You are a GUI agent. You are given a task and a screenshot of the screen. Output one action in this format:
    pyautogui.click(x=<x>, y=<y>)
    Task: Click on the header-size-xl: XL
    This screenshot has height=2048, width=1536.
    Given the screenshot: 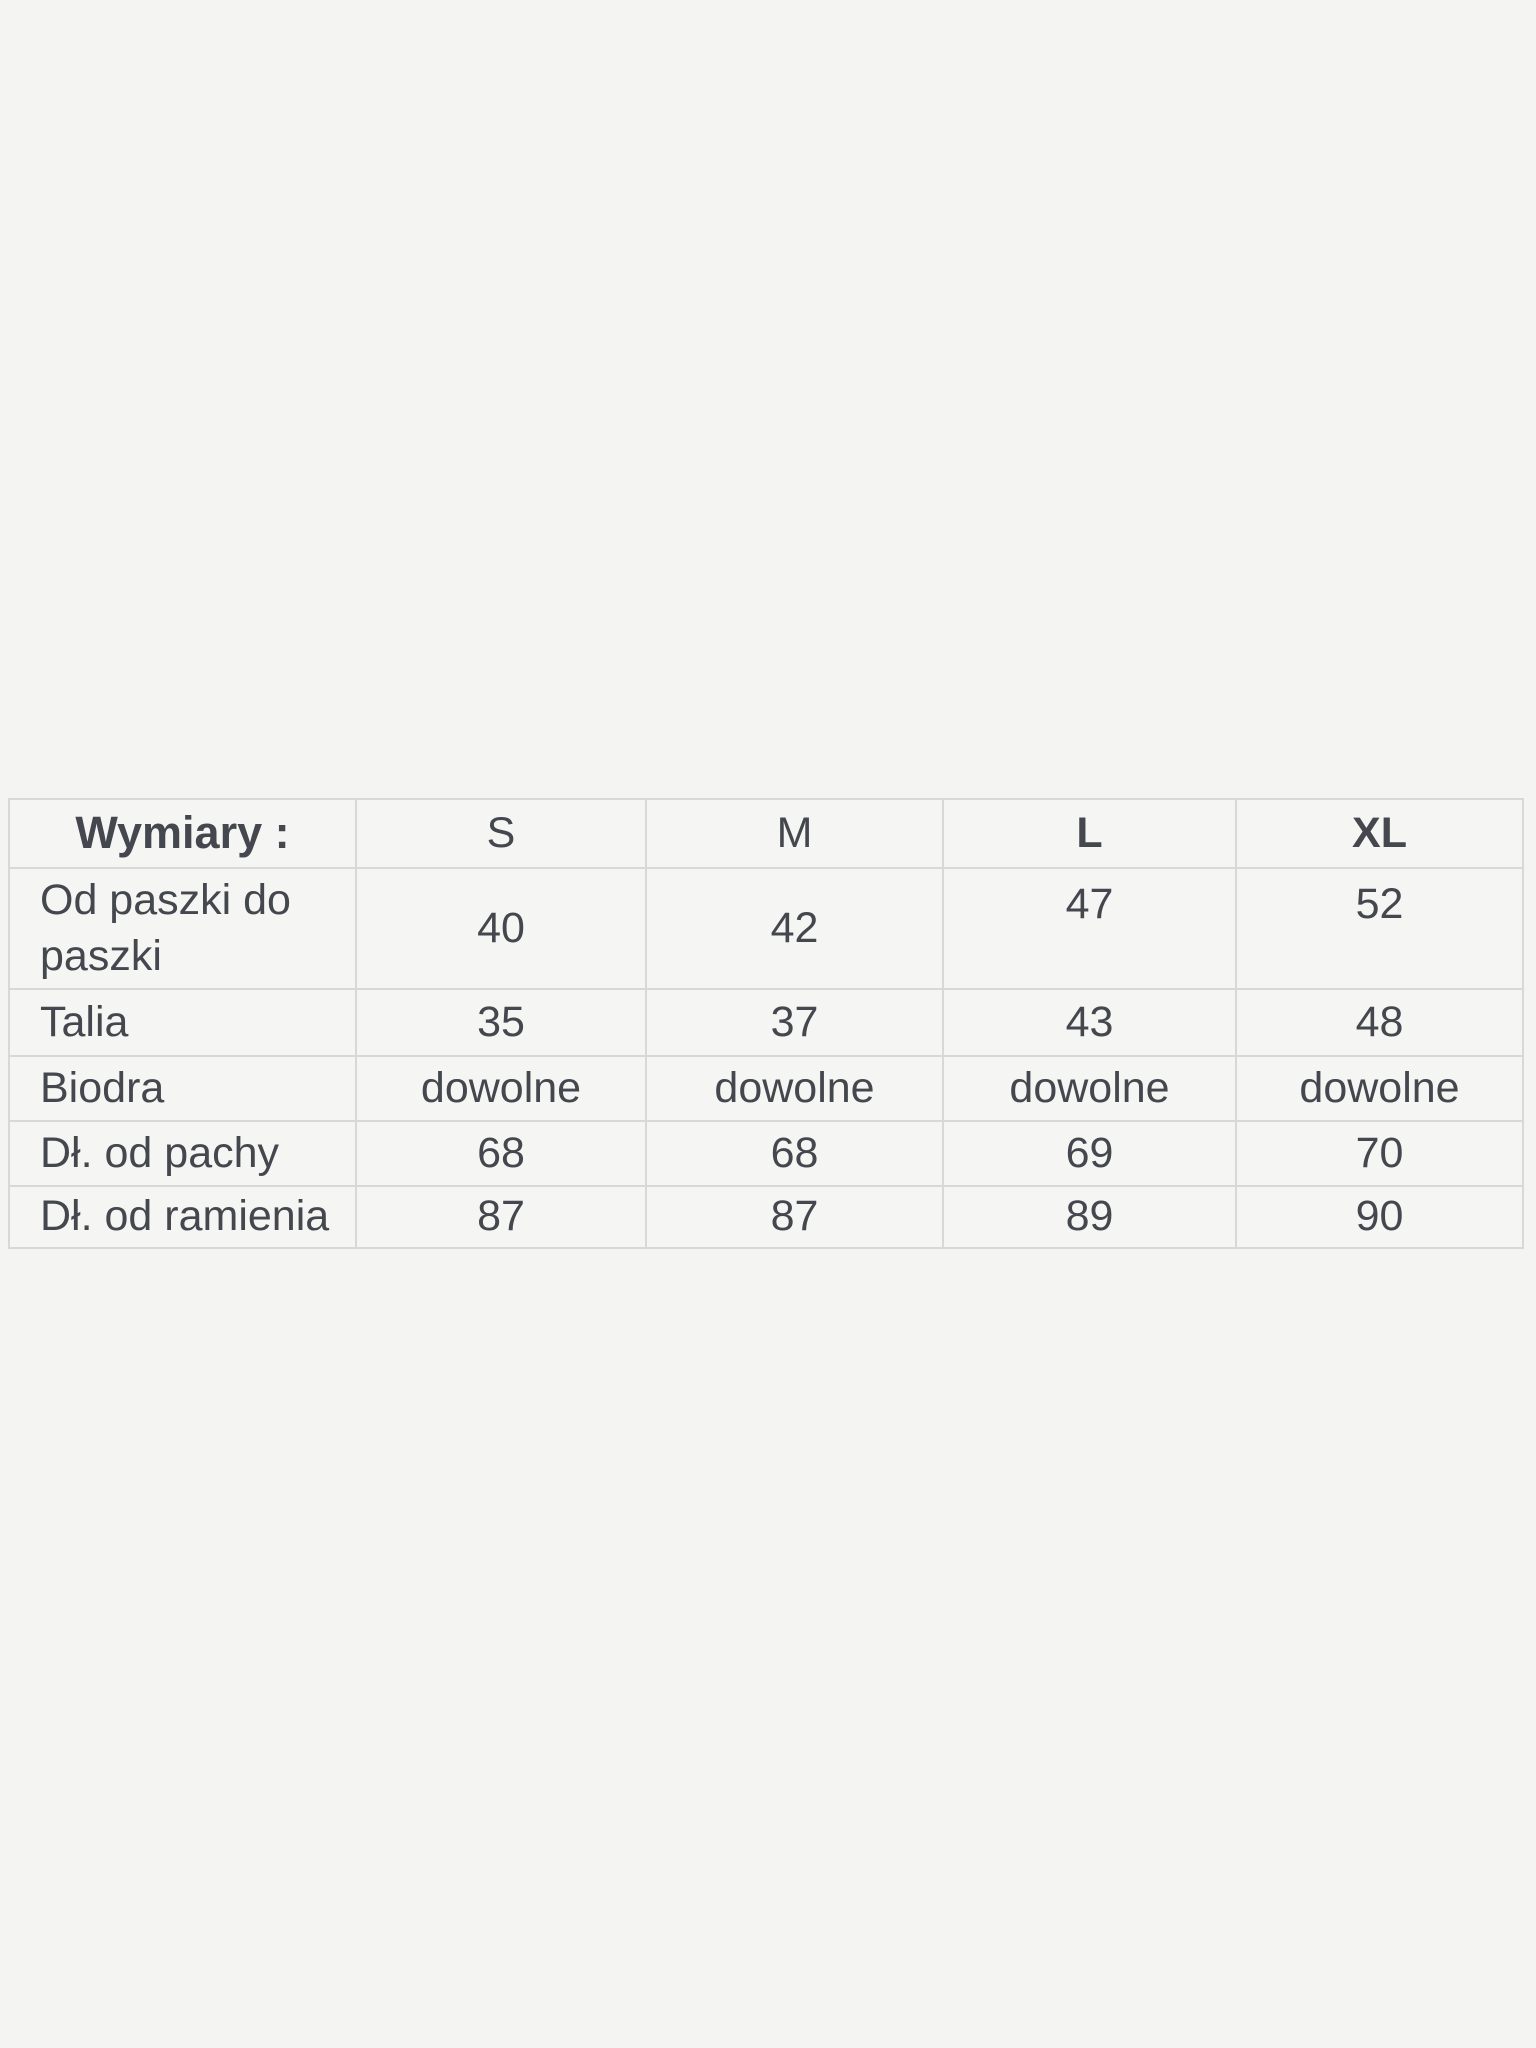 What is the action you would take?
    pyautogui.click(x=1379, y=833)
    